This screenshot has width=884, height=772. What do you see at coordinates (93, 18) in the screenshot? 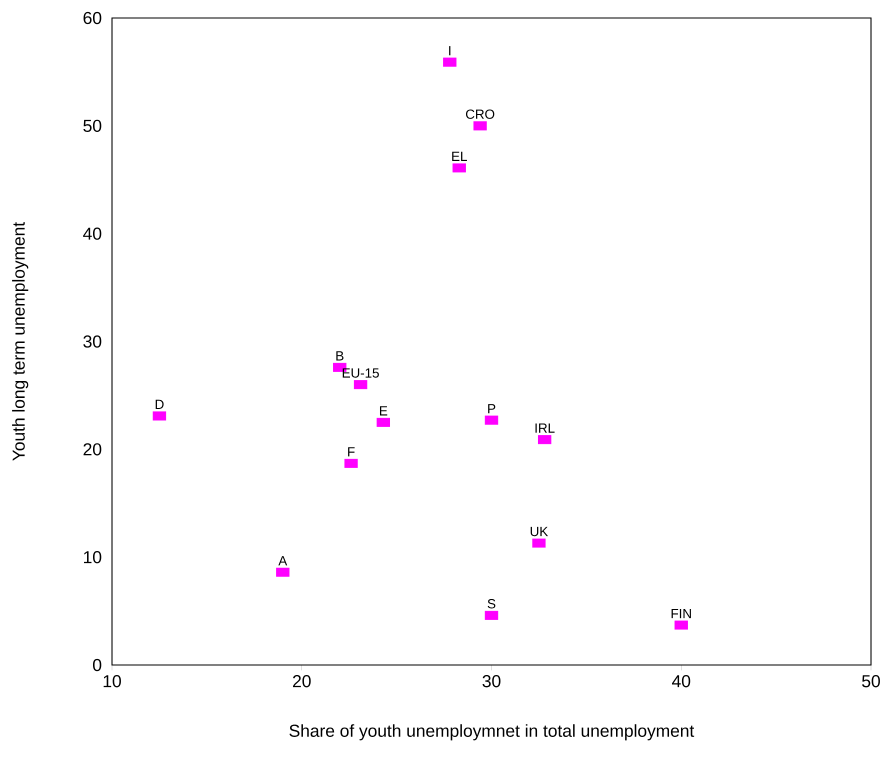
I see `y-tick-label: 60` at bounding box center [93, 18].